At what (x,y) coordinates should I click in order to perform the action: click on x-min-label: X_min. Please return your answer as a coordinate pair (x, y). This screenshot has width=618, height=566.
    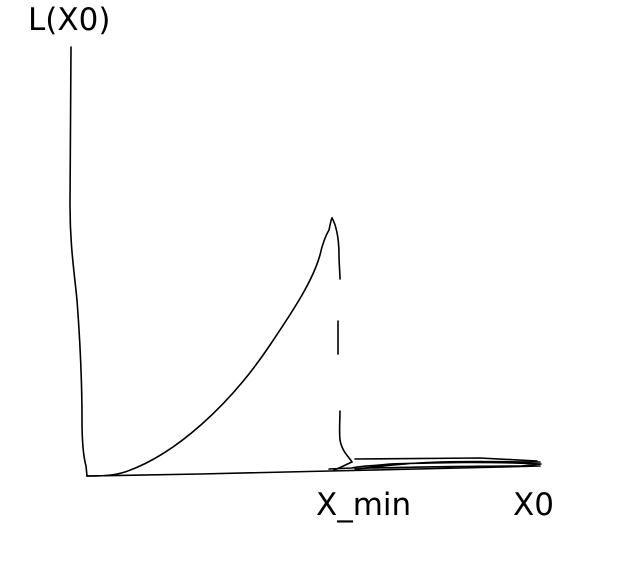
    Looking at the image, I should click on (363, 505).